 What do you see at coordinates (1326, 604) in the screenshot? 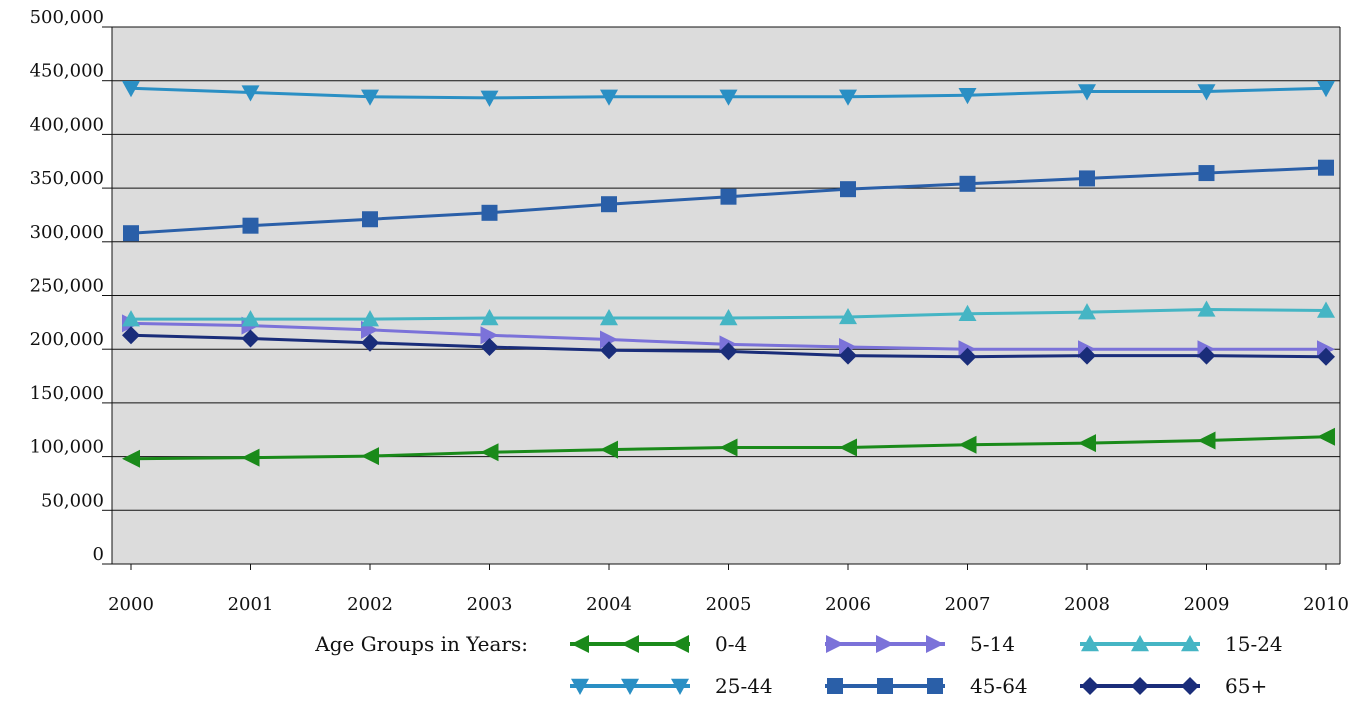
I see `x-tick-label: 2010` at bounding box center [1326, 604].